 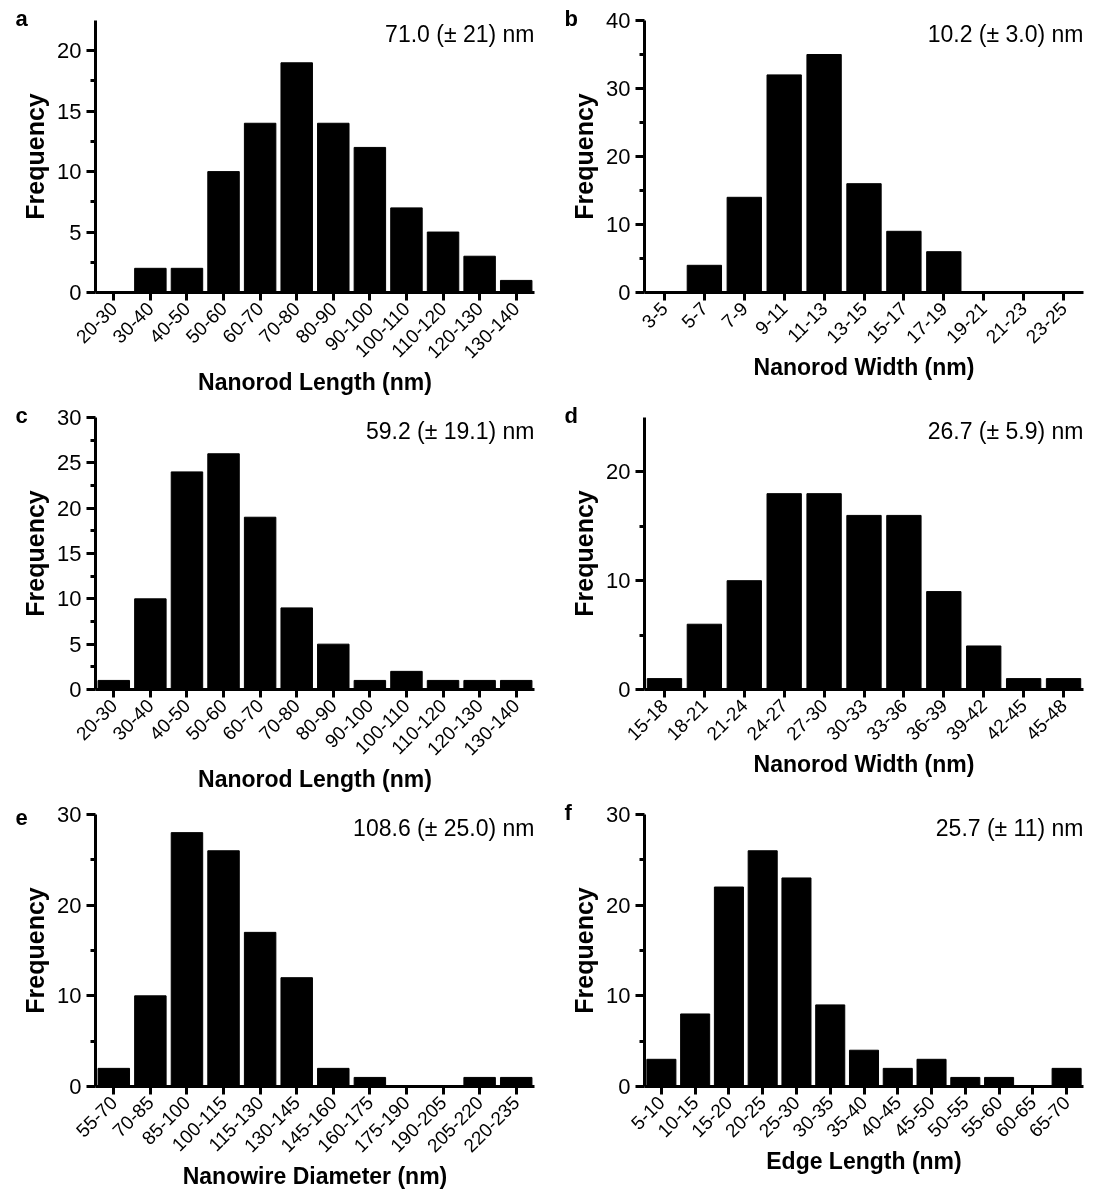 I want to click on y-tick-label: 40, so click(x=618, y=20).